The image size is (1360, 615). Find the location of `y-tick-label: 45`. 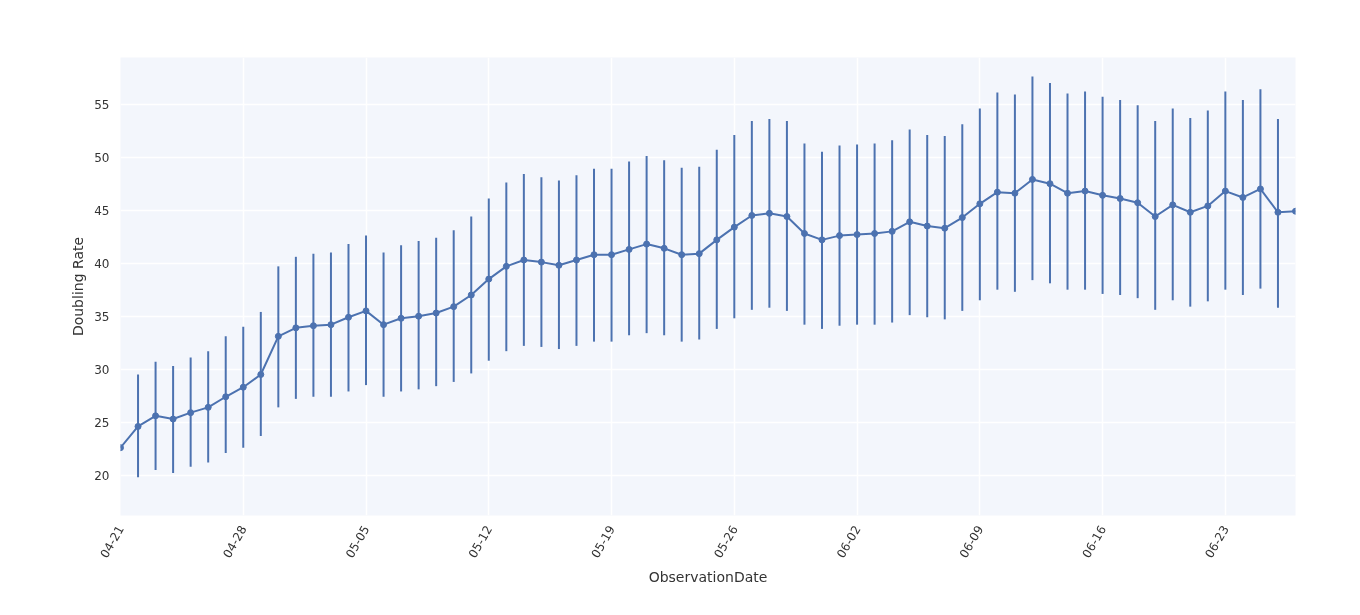

y-tick-label: 45 is located at coordinates (102, 210).